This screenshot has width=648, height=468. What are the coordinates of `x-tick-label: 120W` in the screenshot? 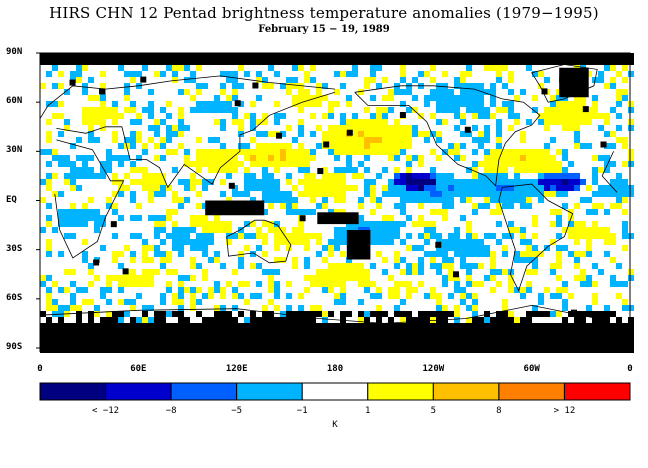 It's located at (433, 369).